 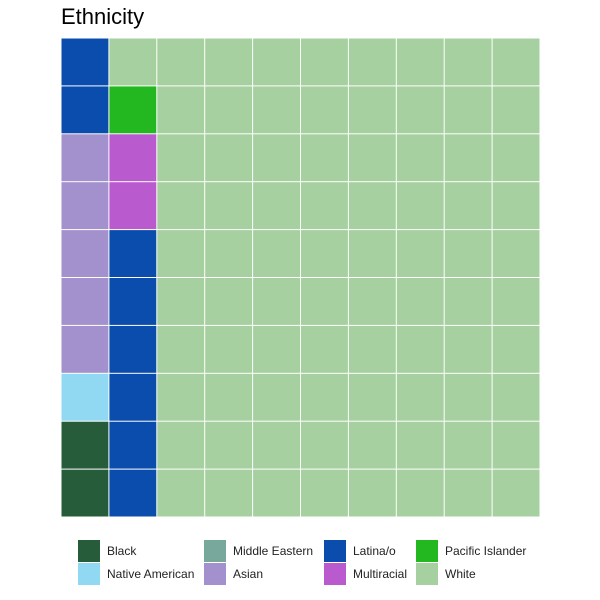 What do you see at coordinates (89, 574) in the screenshot?
I see `legend-swatch-native-american` at bounding box center [89, 574].